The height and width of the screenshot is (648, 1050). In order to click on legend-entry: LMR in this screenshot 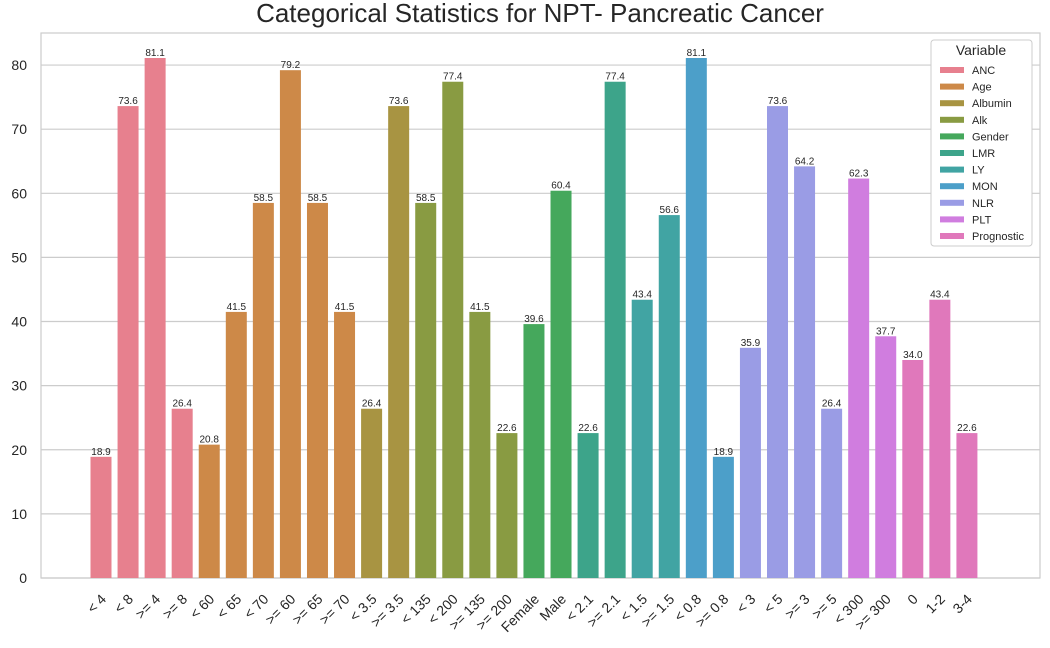, I will do `click(983, 154)`.